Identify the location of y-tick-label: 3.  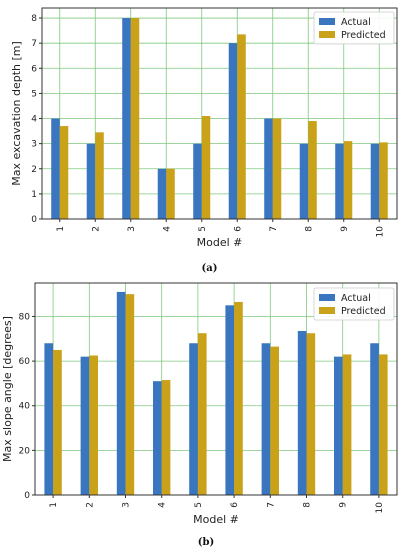
(34, 145).